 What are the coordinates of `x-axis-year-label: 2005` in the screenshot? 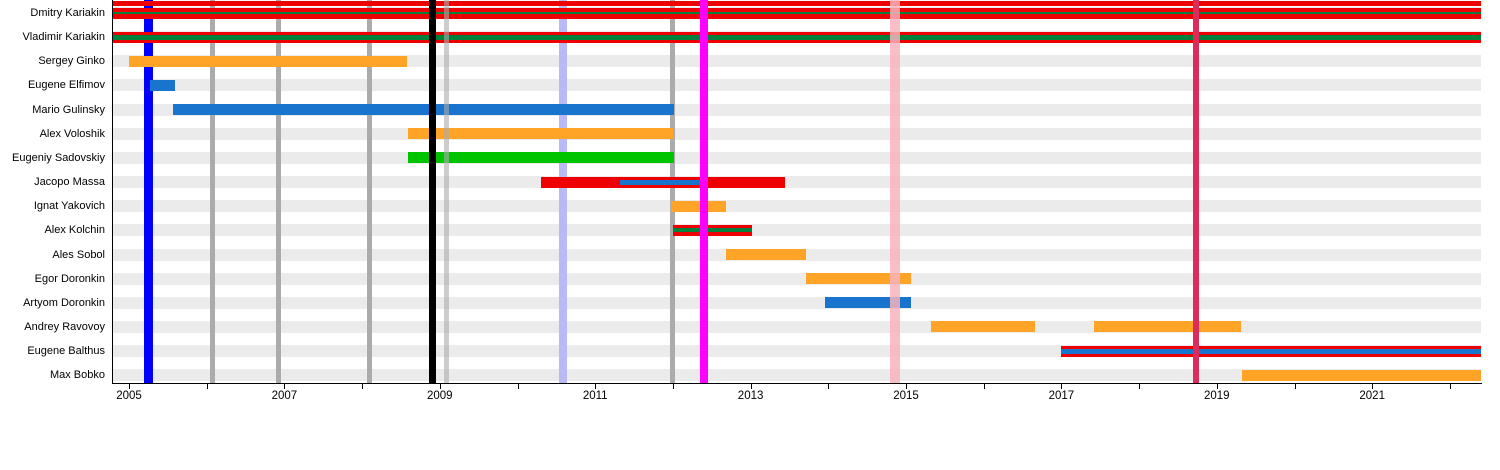 It's located at (129, 396).